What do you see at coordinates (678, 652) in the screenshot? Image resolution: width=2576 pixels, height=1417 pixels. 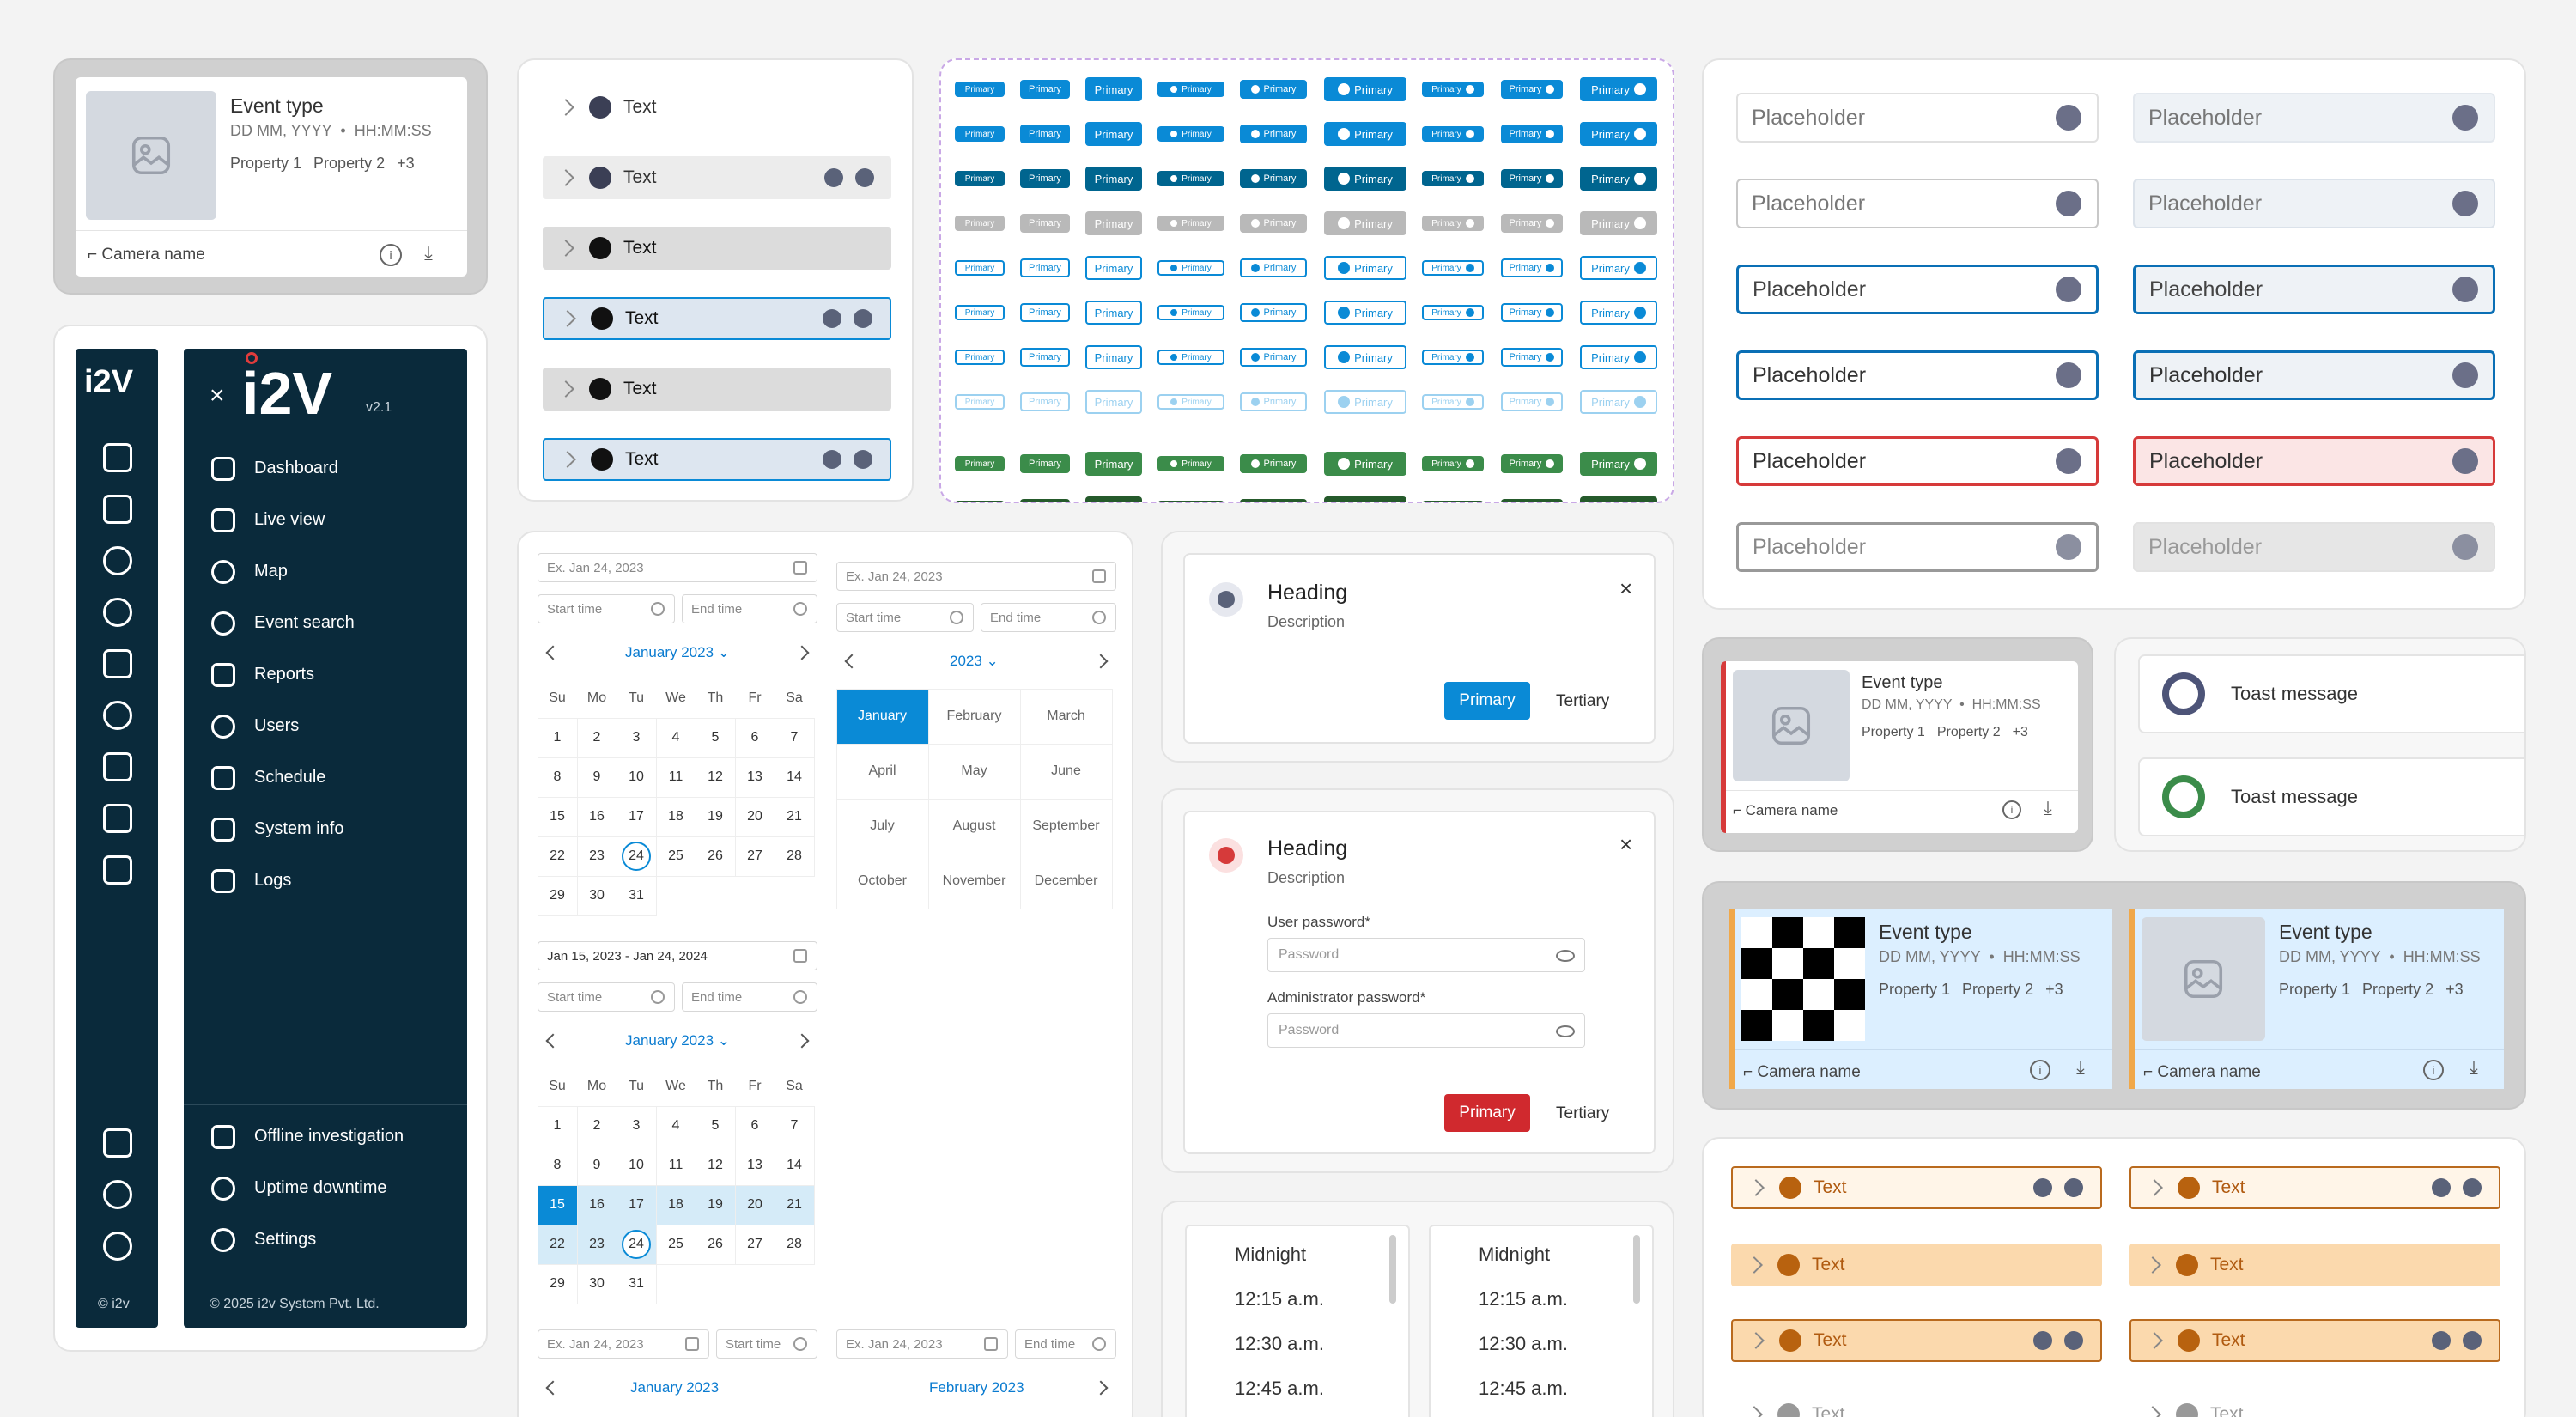 I see `month-title: January 2023 ⌄` at bounding box center [678, 652].